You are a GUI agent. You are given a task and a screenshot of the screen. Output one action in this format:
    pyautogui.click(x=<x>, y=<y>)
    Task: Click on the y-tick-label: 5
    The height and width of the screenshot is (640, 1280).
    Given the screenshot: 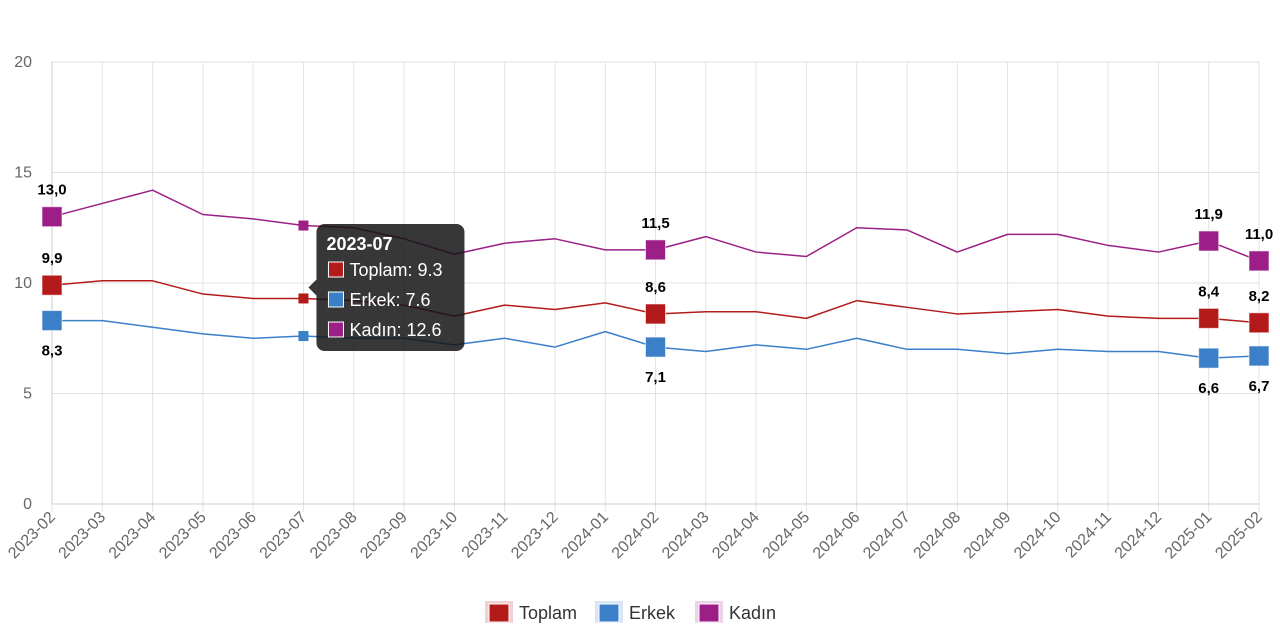 What is the action you would take?
    pyautogui.click(x=27, y=394)
    